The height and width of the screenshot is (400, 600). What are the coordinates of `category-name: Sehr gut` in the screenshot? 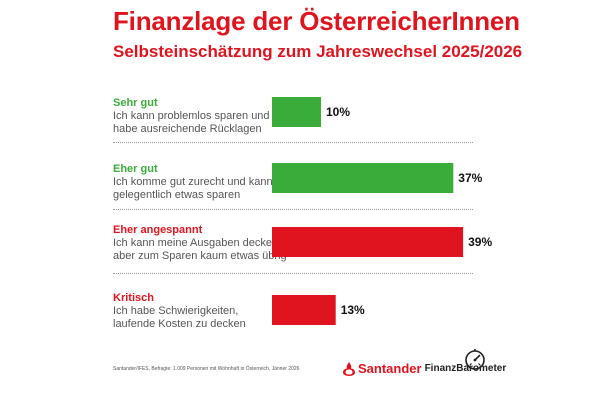 It's located at (135, 103).